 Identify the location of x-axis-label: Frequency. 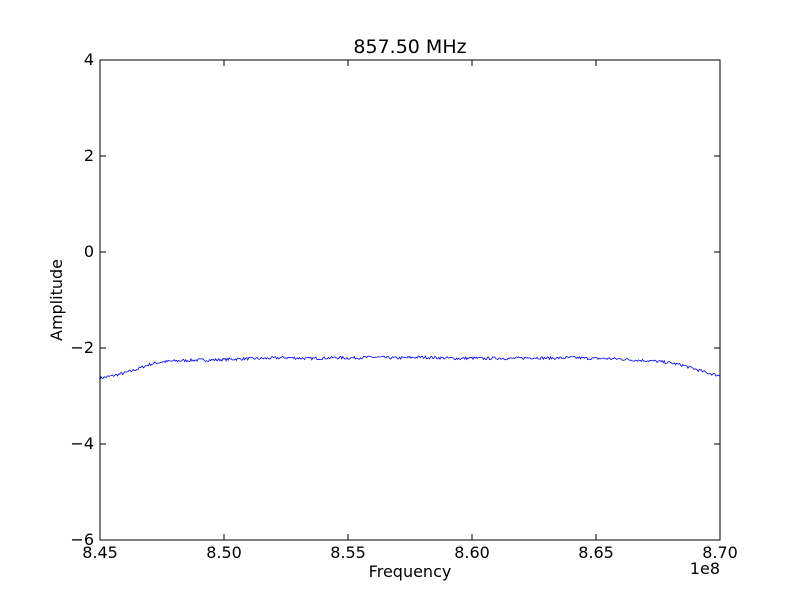
(410, 571).